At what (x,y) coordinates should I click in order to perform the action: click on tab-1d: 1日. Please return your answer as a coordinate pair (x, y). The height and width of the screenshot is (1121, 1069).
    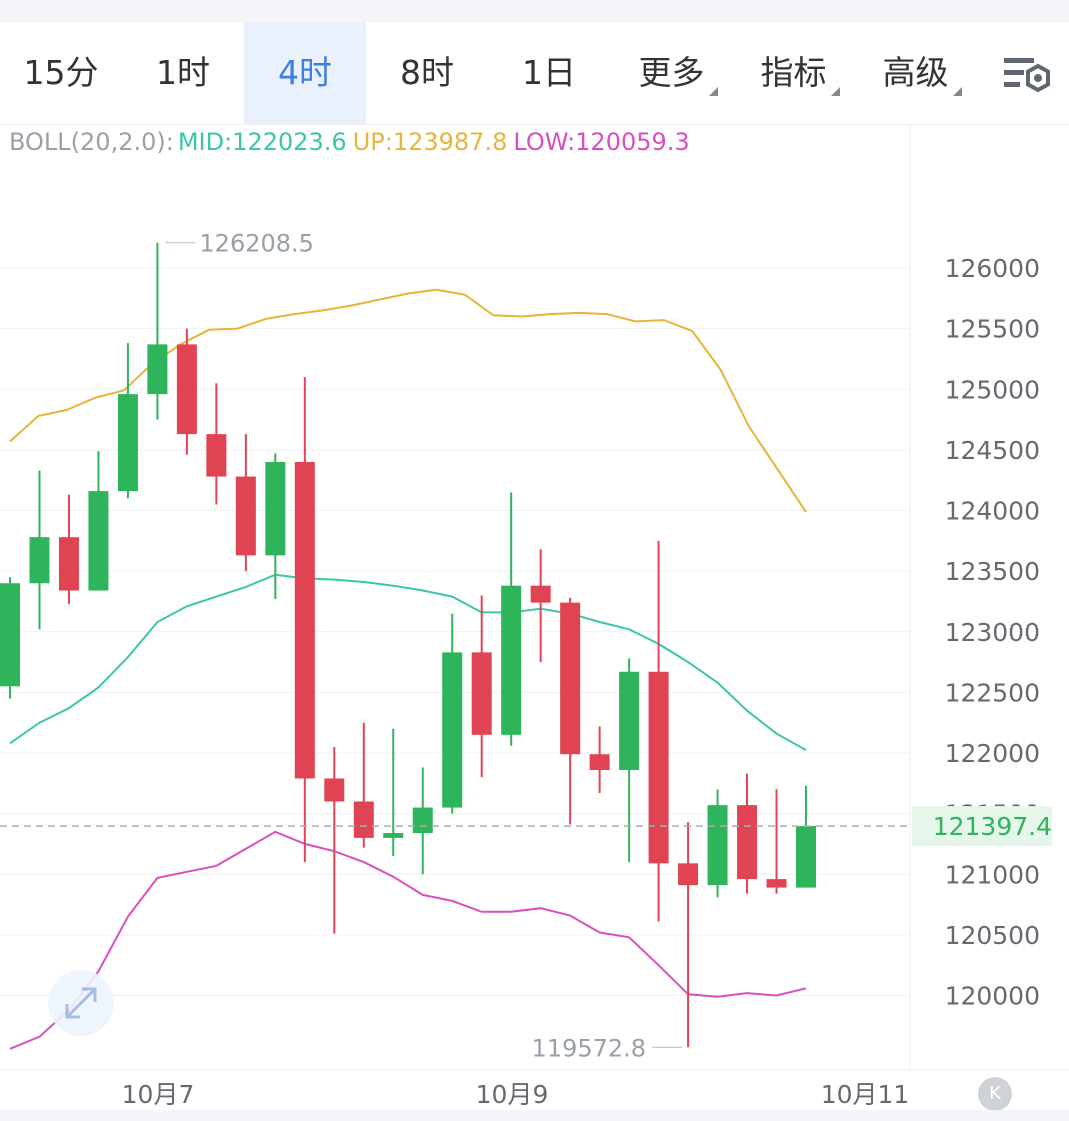
    Looking at the image, I should click on (549, 72).